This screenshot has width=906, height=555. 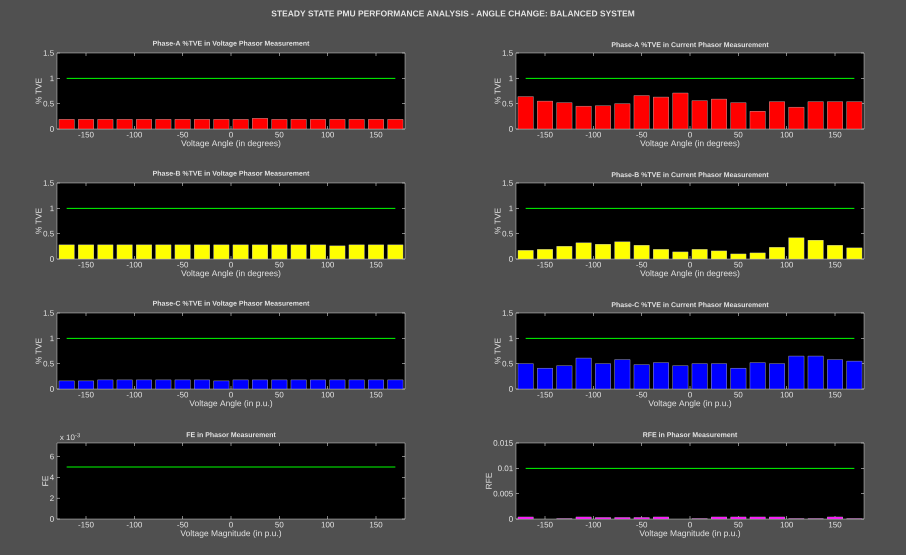 What do you see at coordinates (453, 13) in the screenshot?
I see `text: STEADY STATE PMU PERFORMANCE ANALYSIS - ANGLE CHANGE: BALANCED SYSTEM` at bounding box center [453, 13].